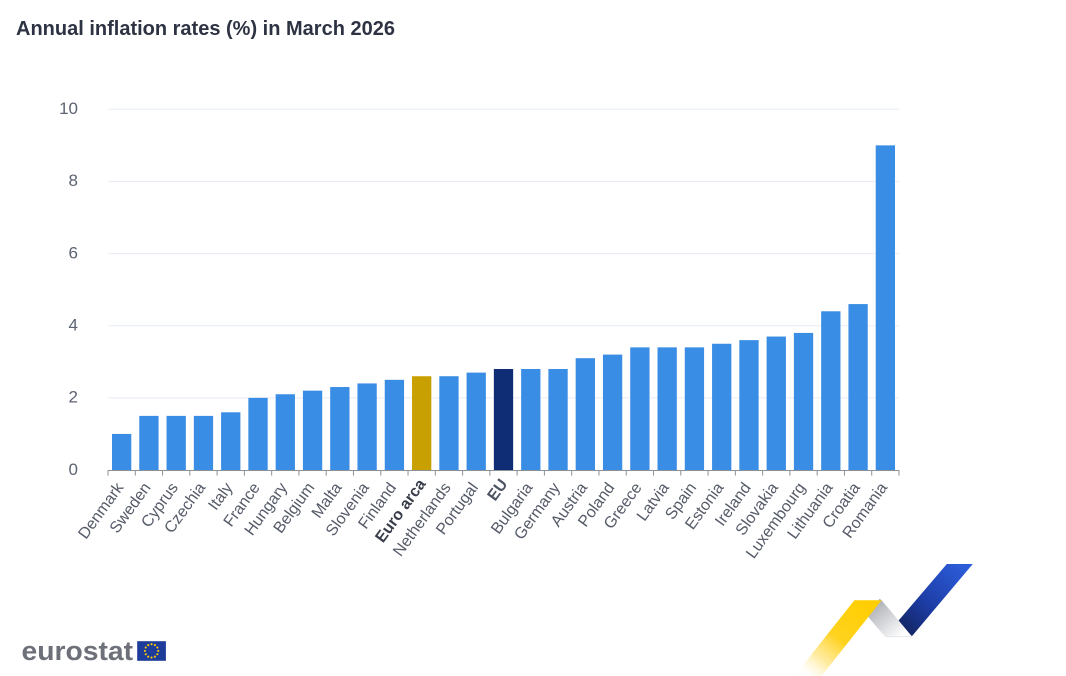  Describe the element at coordinates (73, 397) in the screenshot. I see `svg-text: 2` at that location.